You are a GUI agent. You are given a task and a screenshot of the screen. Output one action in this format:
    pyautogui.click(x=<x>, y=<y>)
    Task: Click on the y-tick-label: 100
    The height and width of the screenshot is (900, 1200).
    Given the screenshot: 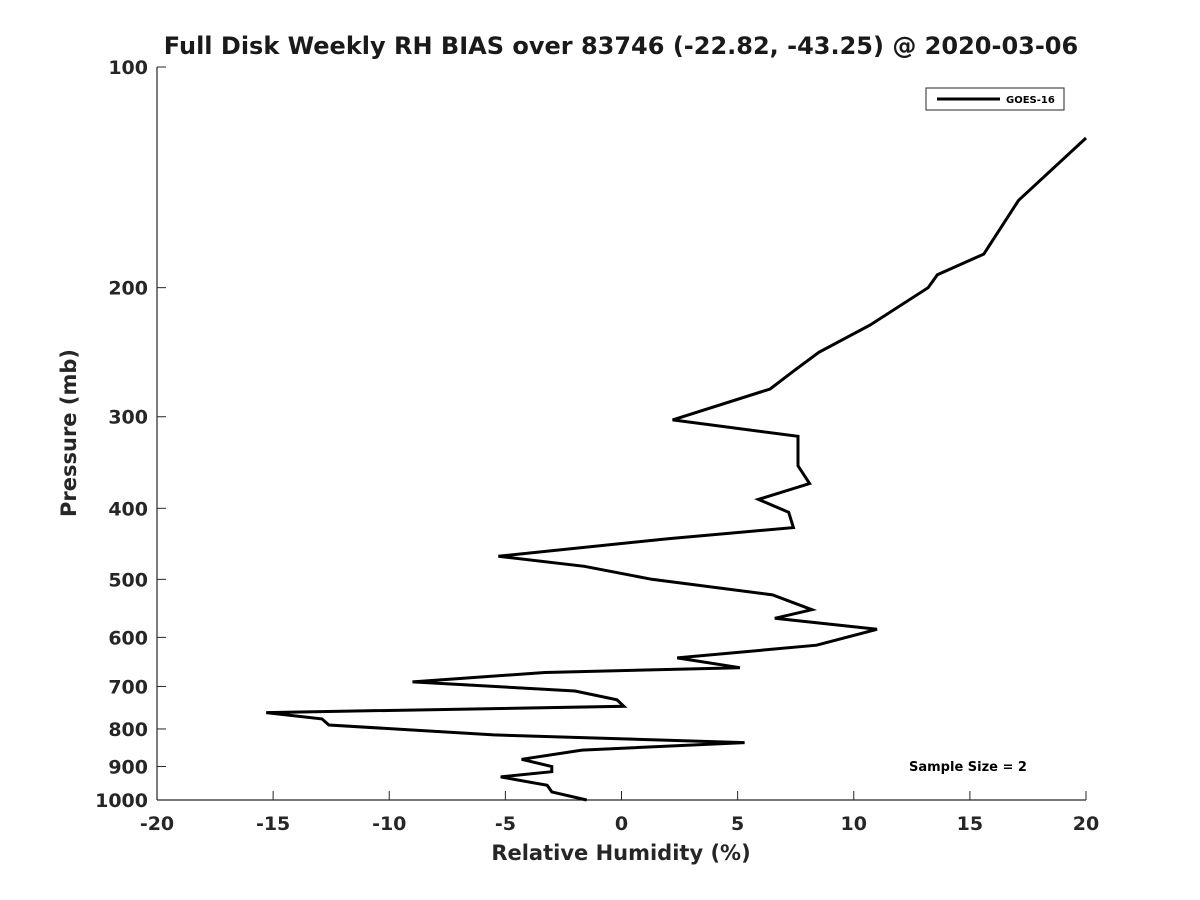 What is the action you would take?
    pyautogui.click(x=128, y=68)
    